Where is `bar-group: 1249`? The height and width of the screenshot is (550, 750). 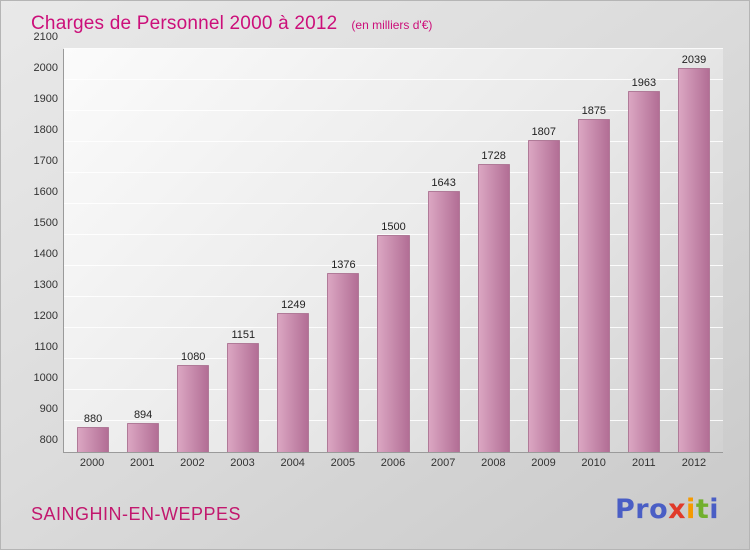
bar-group: 1249 is located at coordinates (293, 250).